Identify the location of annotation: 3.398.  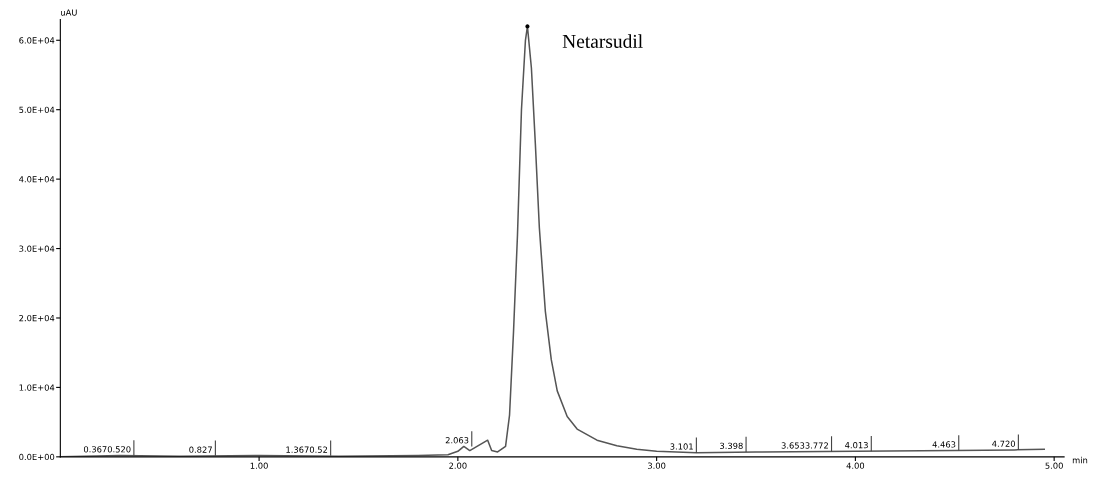
(731, 445).